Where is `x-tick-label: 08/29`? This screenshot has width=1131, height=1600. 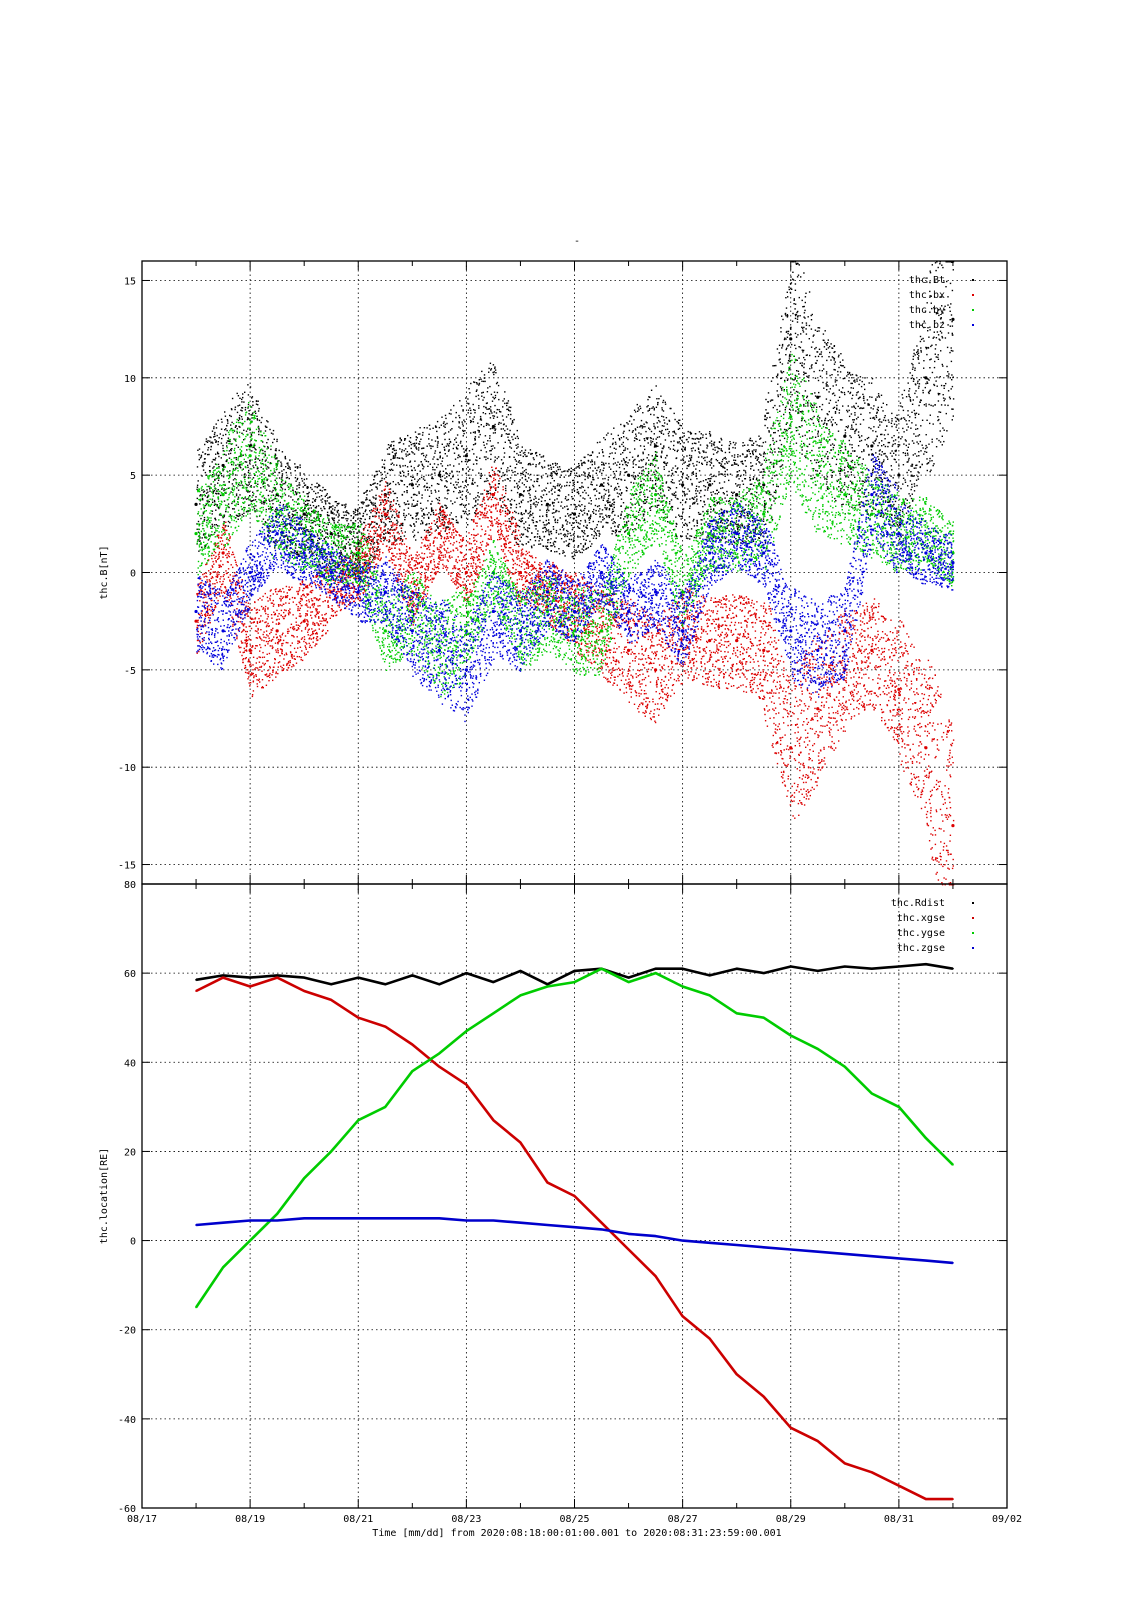
x-tick-label: 08/29 is located at coordinates (791, 1519).